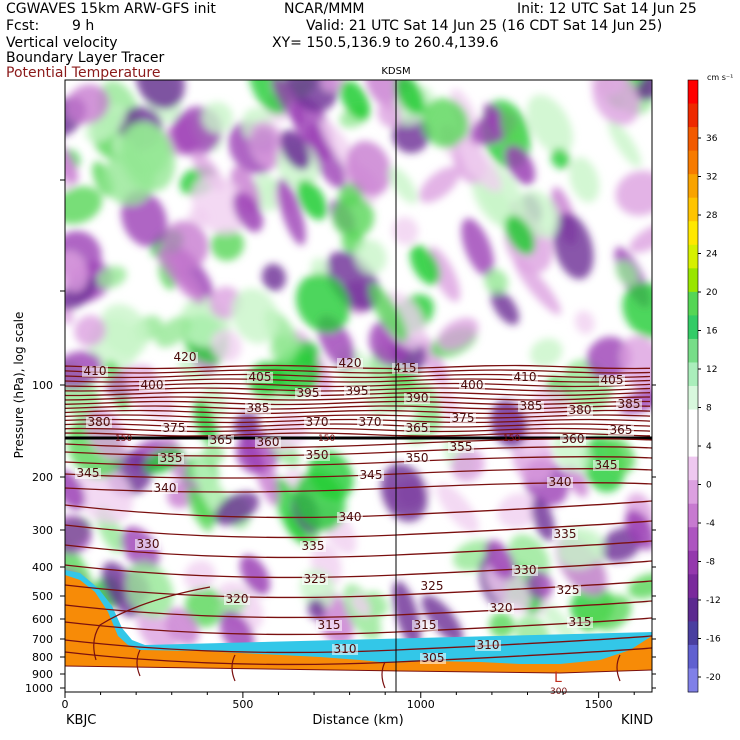  I want to click on theta-label: 320, so click(237, 599).